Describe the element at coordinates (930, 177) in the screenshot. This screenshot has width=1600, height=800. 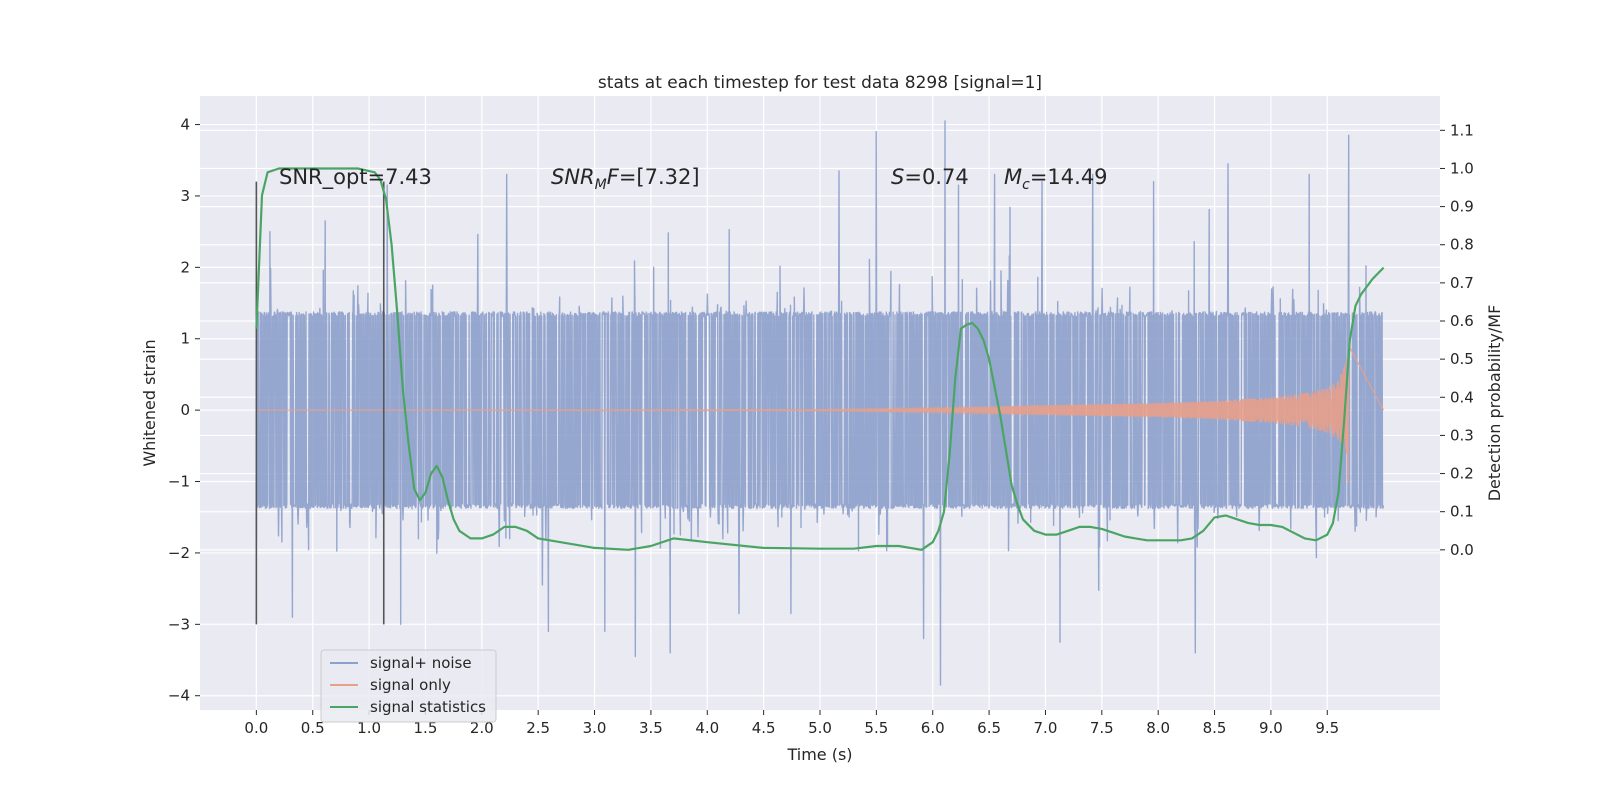
I see `annotation-s: S=0.74` at that location.